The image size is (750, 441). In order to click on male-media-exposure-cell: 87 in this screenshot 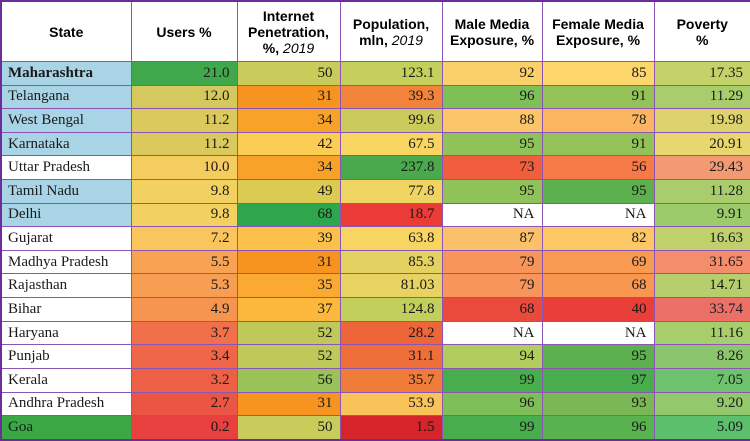, I will do `click(492, 238)`.